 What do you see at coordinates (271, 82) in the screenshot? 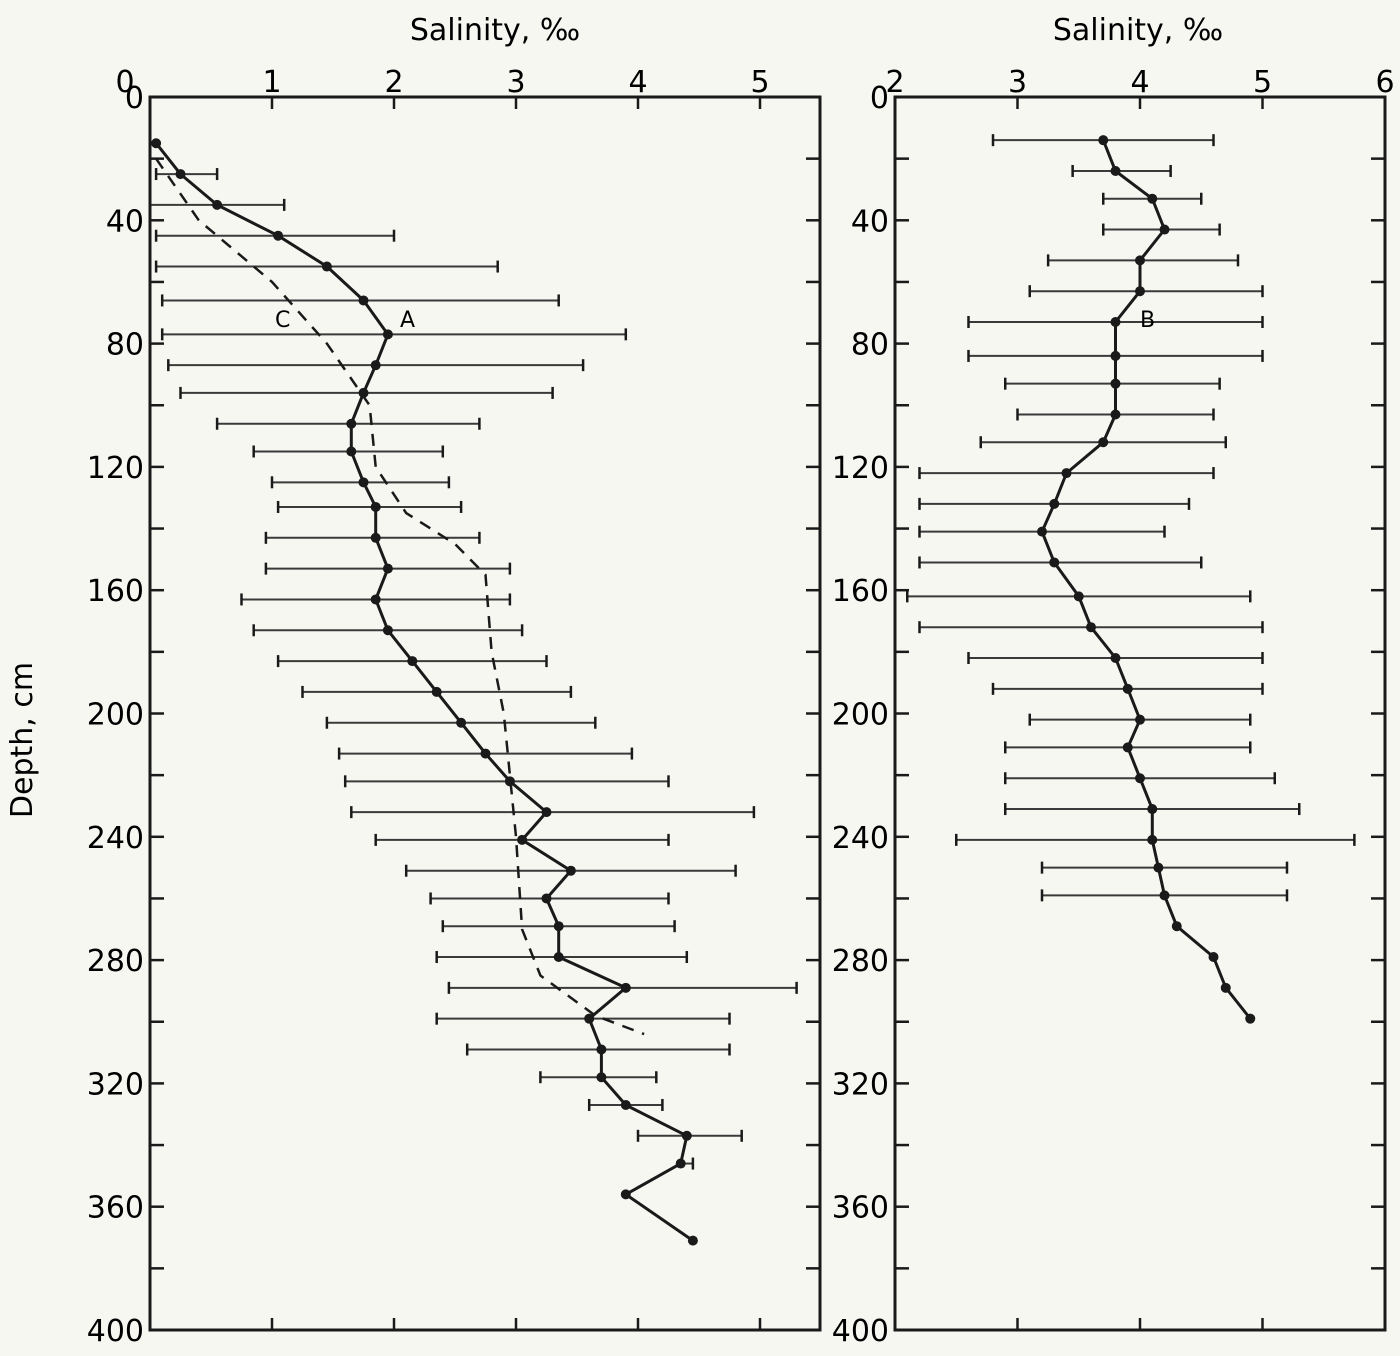
I see `x-tick-label: 1` at bounding box center [271, 82].